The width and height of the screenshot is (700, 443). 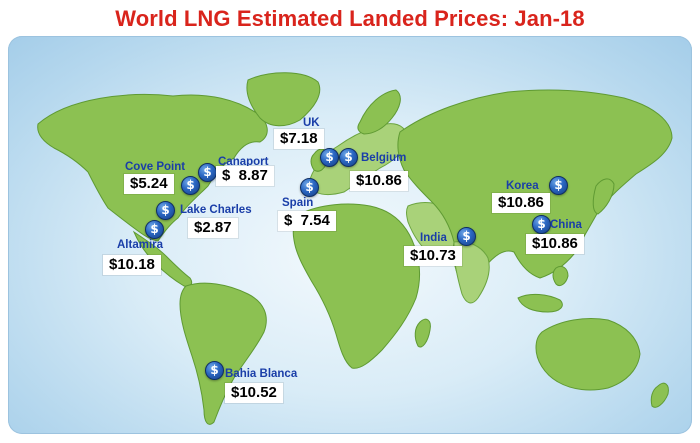 I want to click on india-dollar-sign-icon: $, so click(x=466, y=236).